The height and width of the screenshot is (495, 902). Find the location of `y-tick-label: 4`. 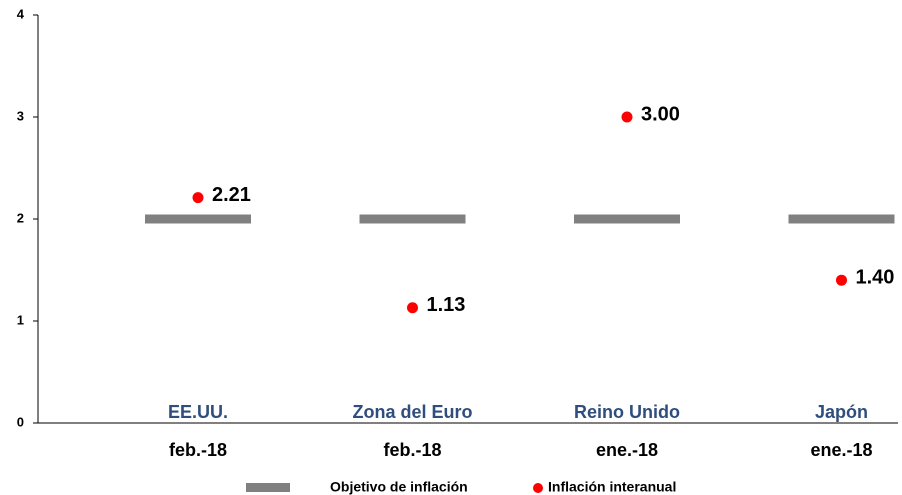

y-tick-label: 4 is located at coordinates (21, 13).